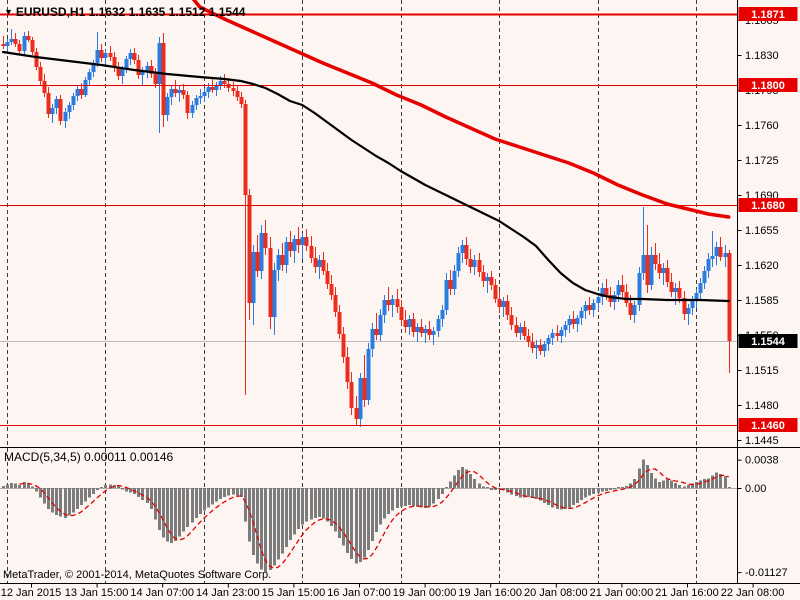  I want to click on time-tick-label: 19 Jan 00:00, so click(425, 593).